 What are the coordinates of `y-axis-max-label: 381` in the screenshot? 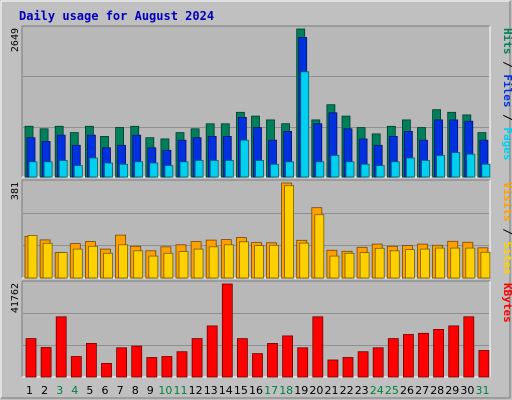 It's located at (15, 191).